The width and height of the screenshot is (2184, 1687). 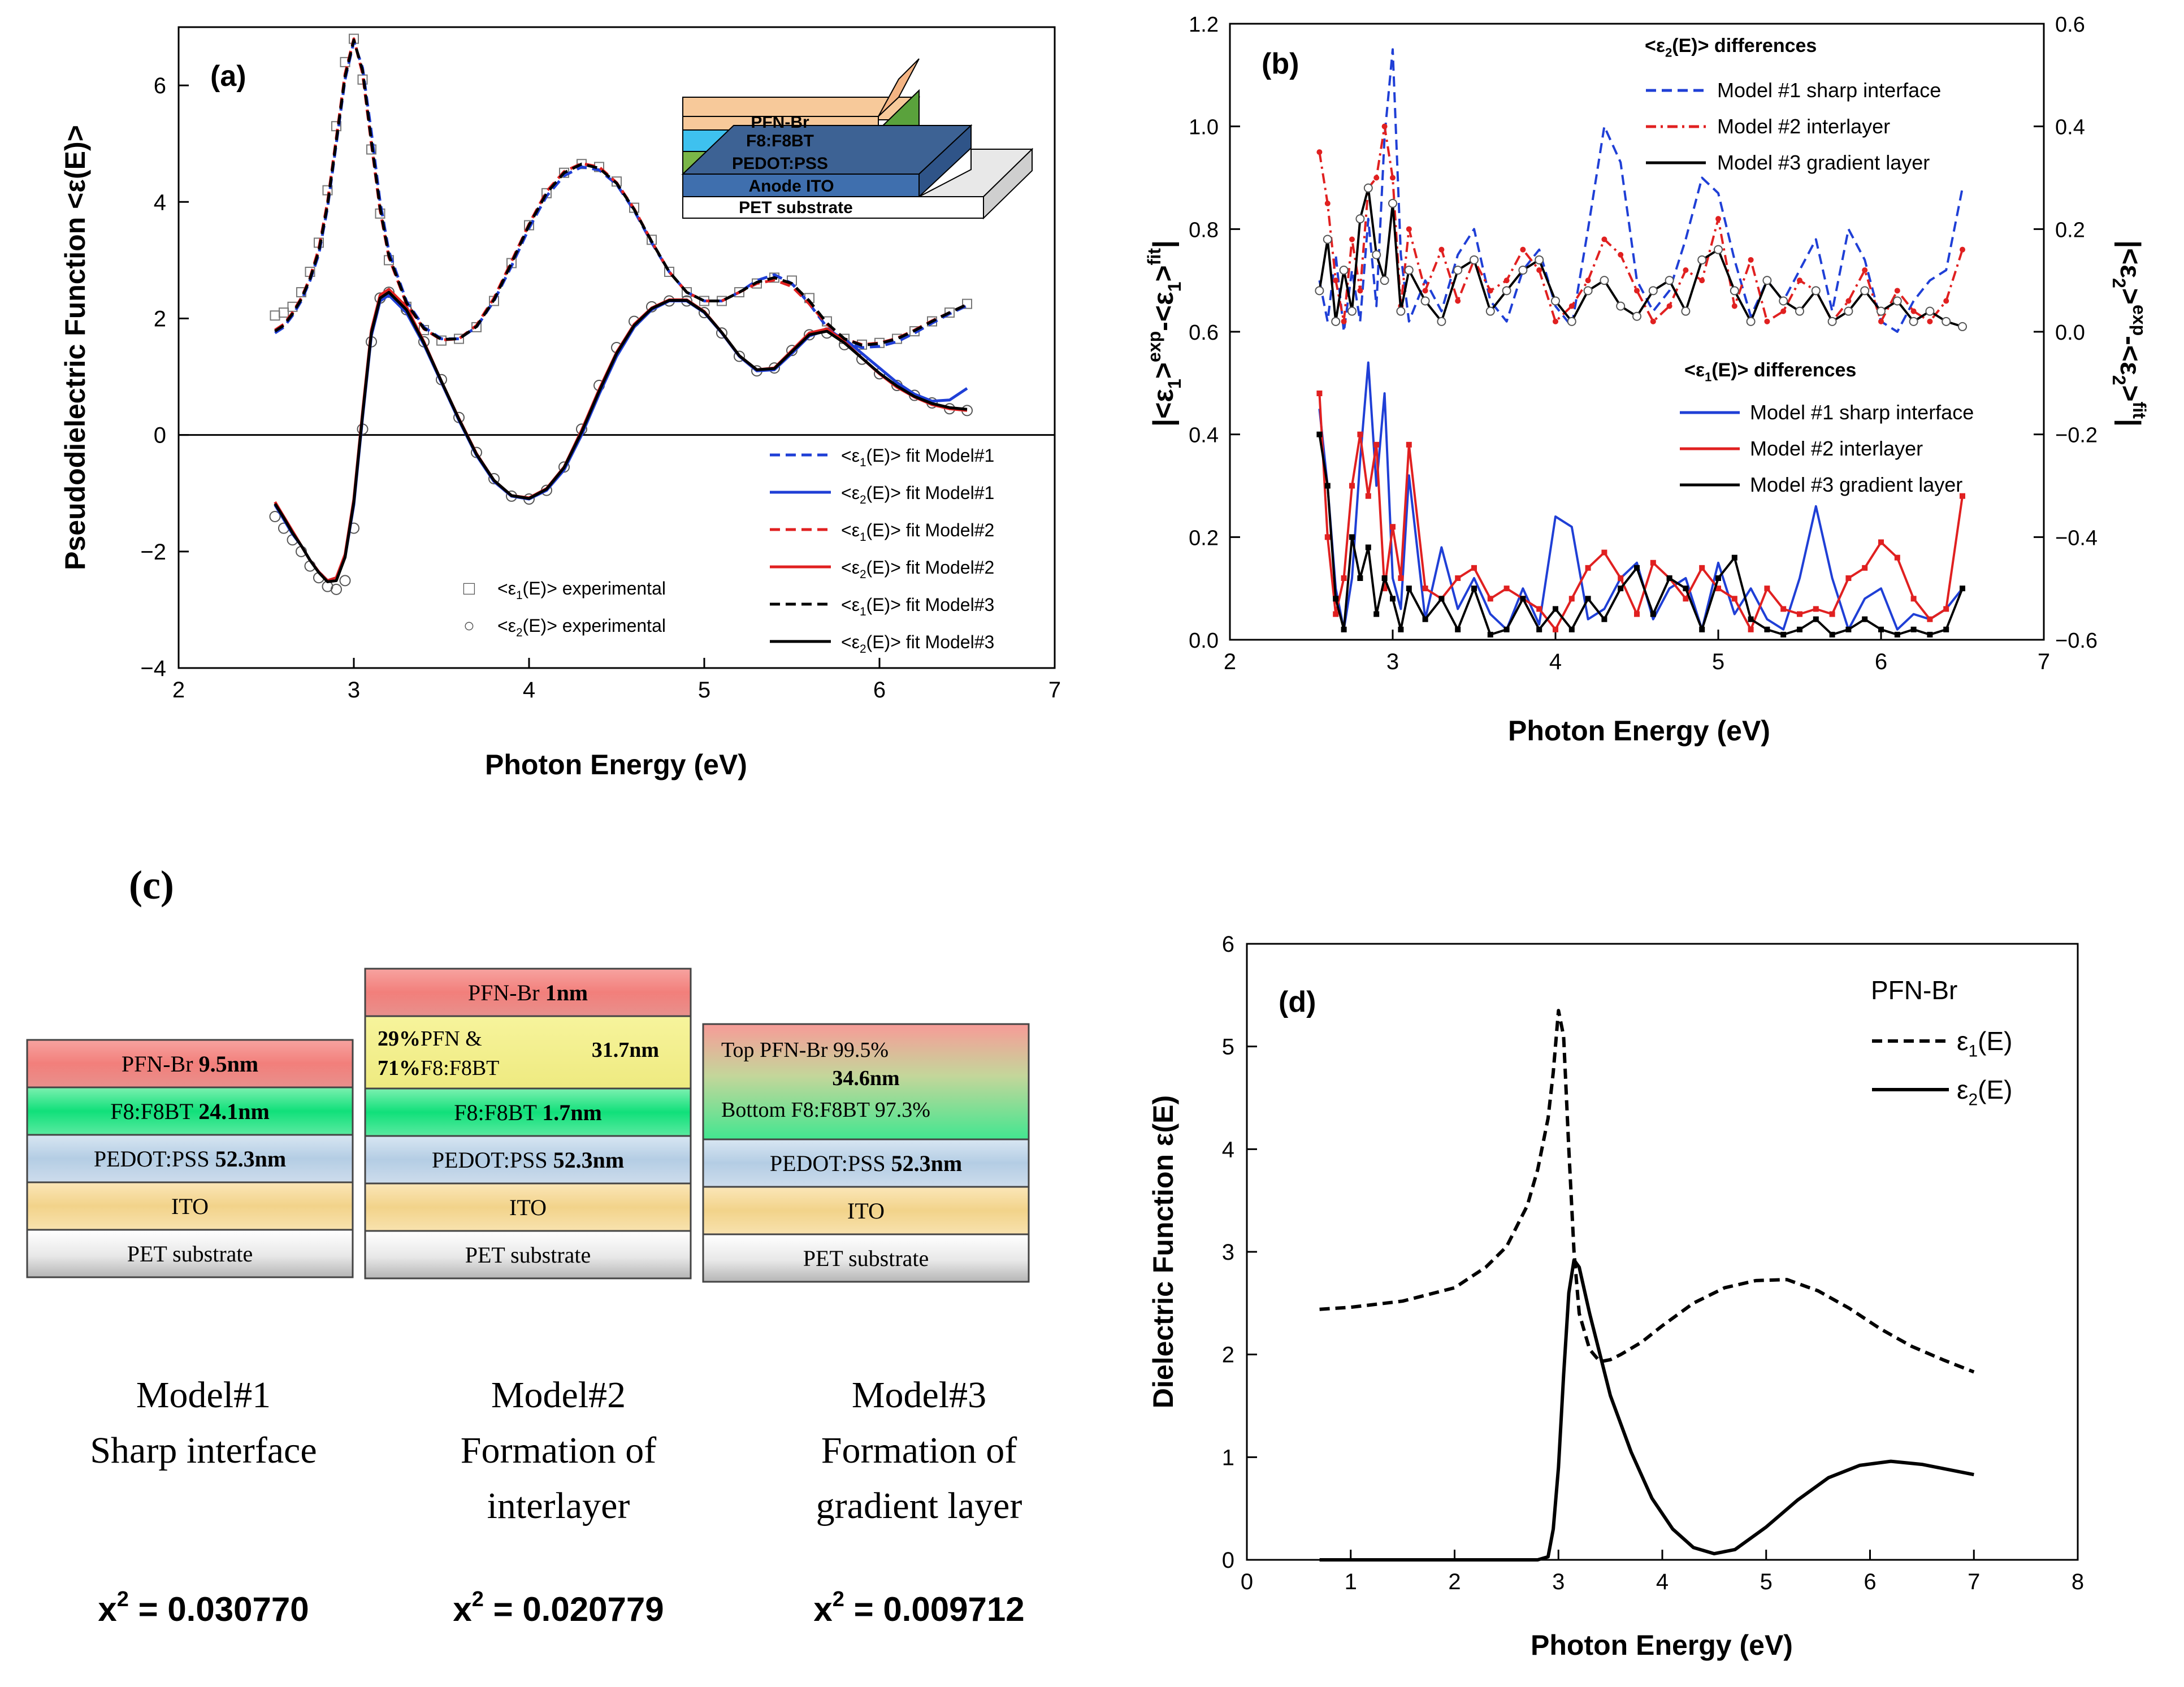 What do you see at coordinates (1984, 1043) in the screenshot?
I see `legend-d-label: ε1(E)` at bounding box center [1984, 1043].